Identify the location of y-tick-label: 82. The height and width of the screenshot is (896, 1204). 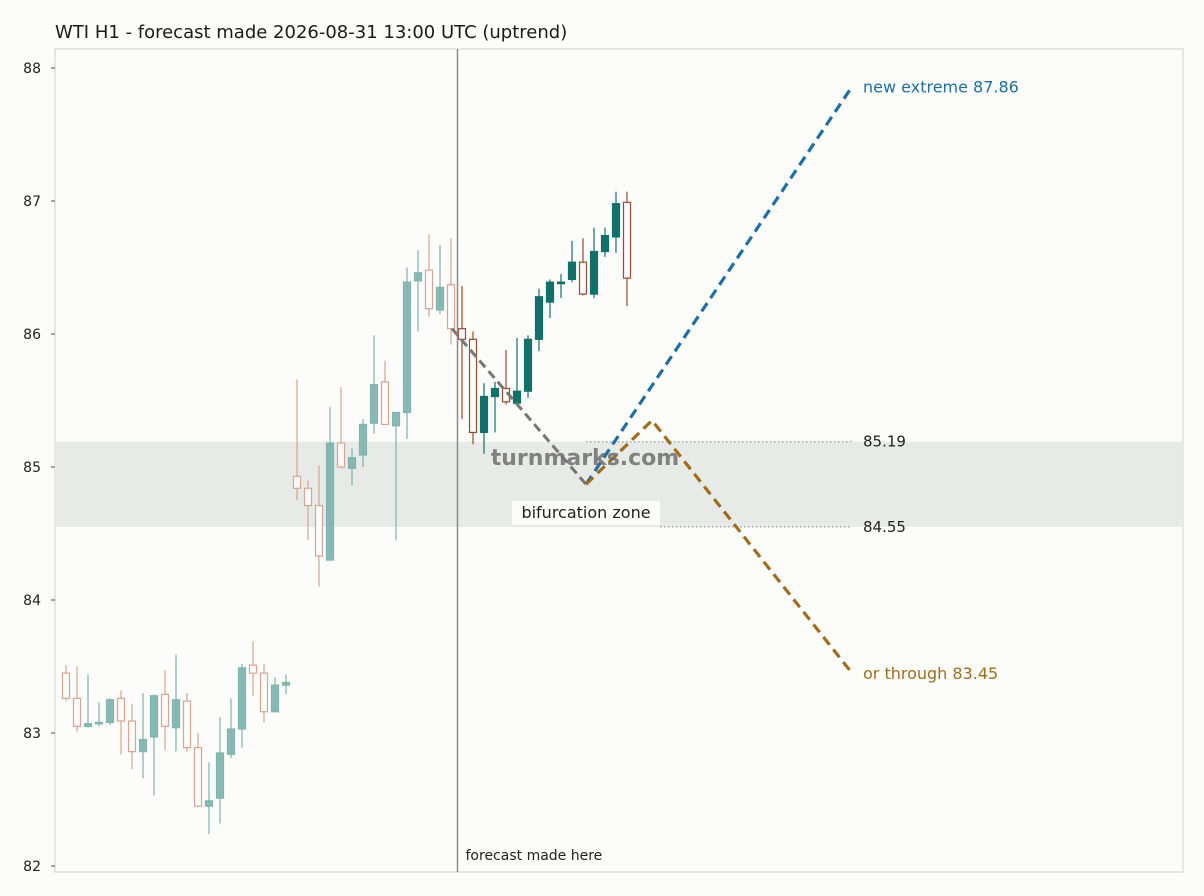
(32, 867).